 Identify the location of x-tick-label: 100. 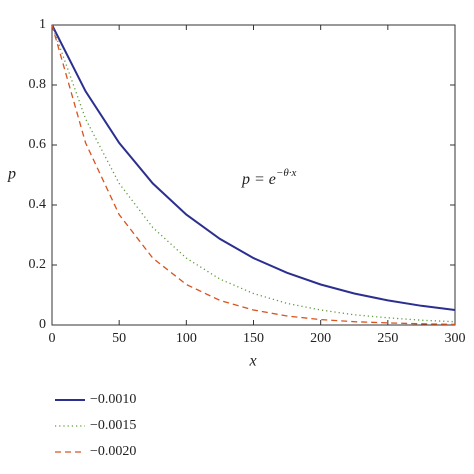
(186, 338).